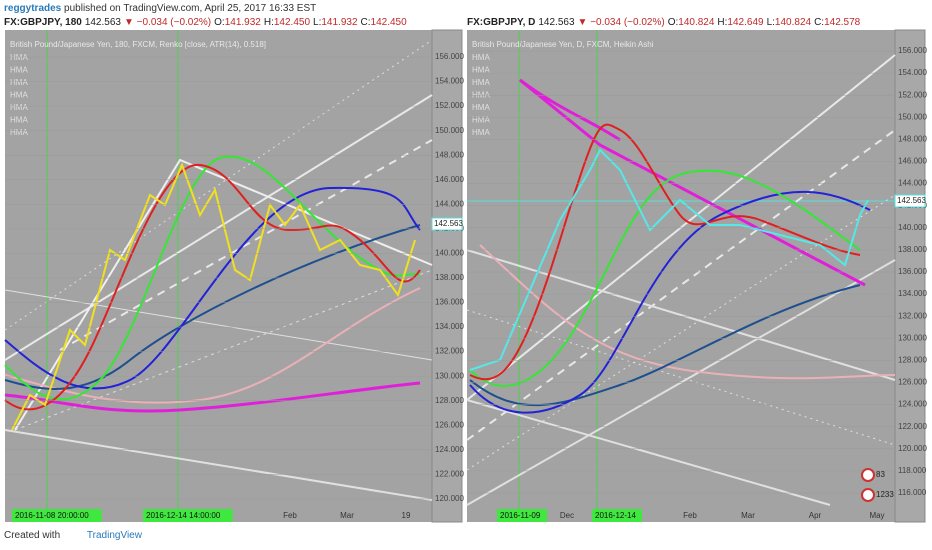 This screenshot has height=550, width=932. Describe the element at coordinates (880, 474) in the screenshot. I see `badge-label: 83` at that location.